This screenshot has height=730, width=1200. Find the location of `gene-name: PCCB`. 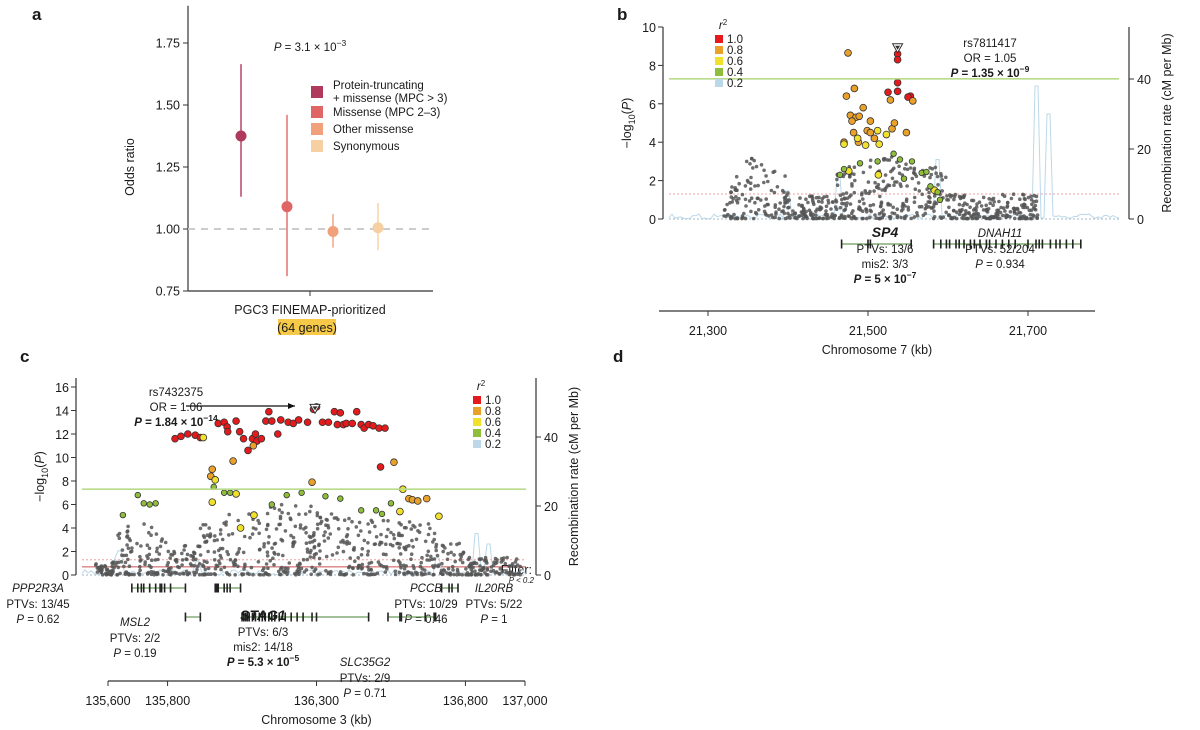

gene-name: PCCB is located at coordinates (426, 589).